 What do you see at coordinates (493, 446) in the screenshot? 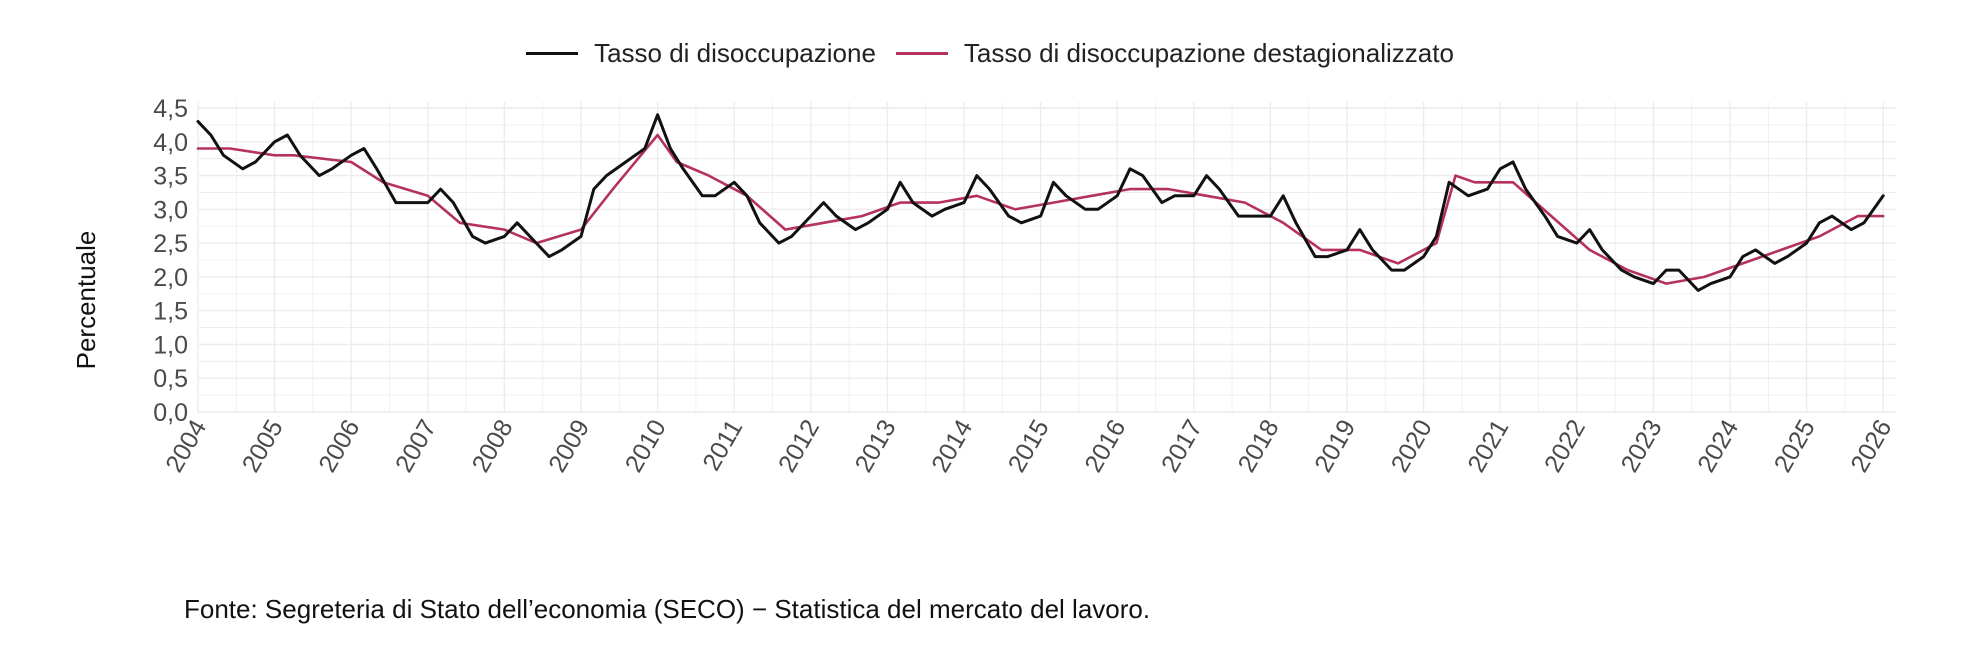
I see `x-tick-label: 2008` at bounding box center [493, 446].